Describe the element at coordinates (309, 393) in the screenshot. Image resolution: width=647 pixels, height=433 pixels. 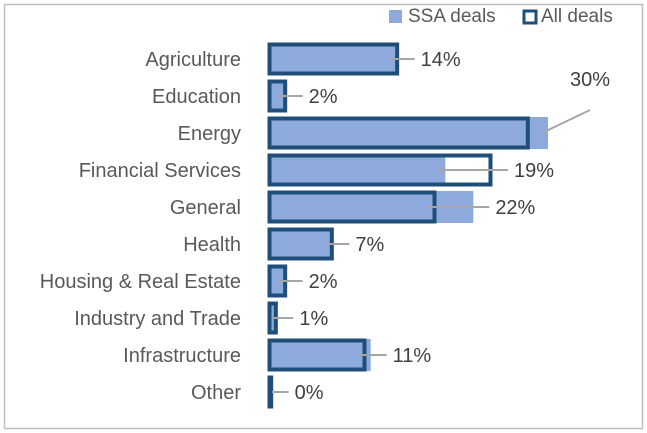
I see `data-label-other: 0%` at that location.